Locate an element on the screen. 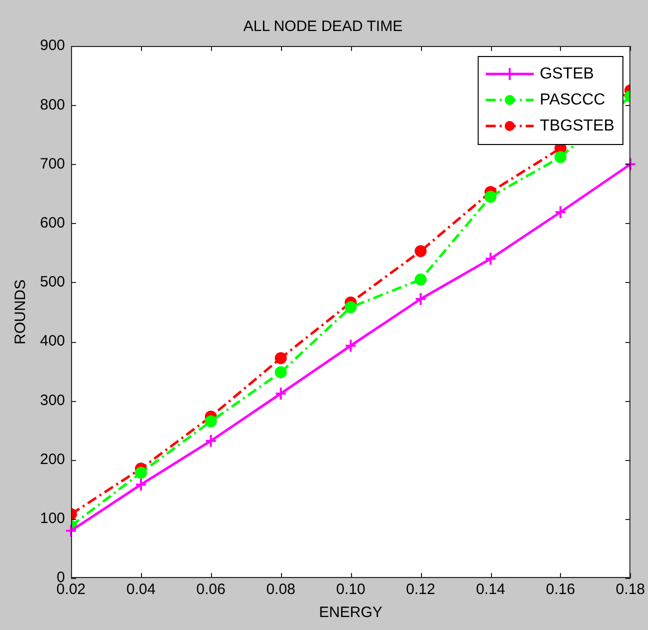  y-axis-title: ROUNDS is located at coordinates (21, 312).